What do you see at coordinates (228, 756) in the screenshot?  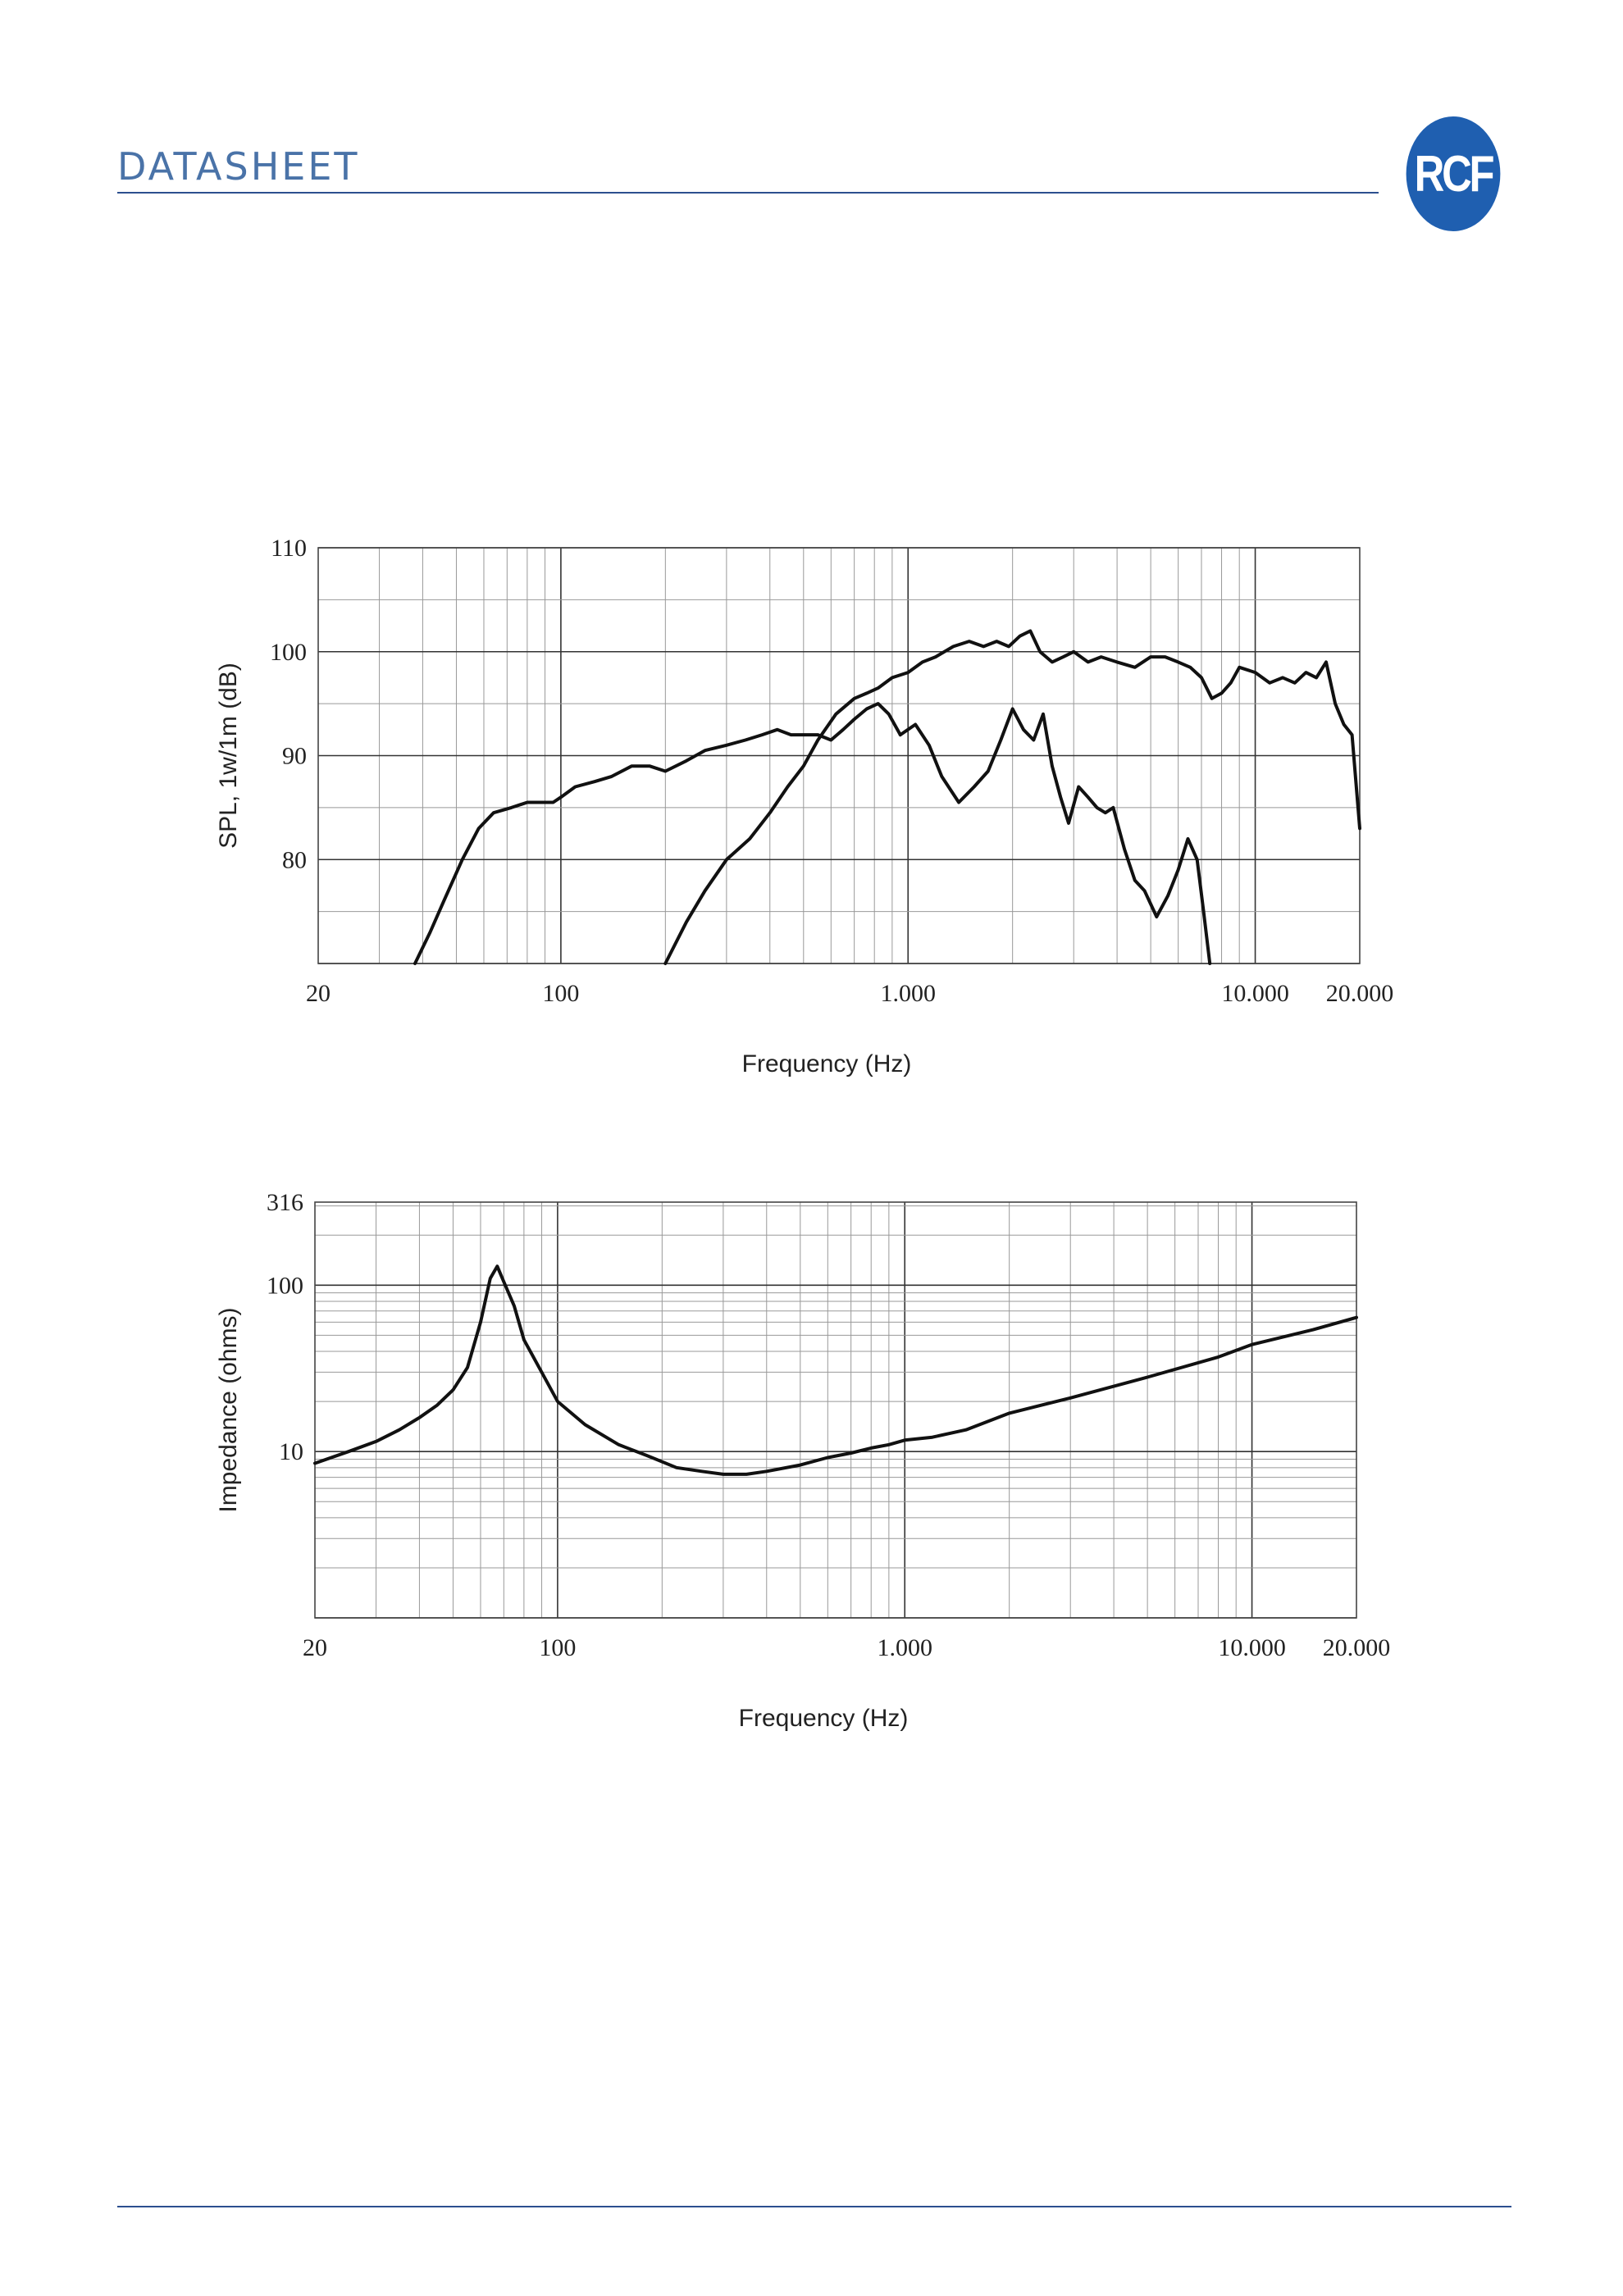 I see `y-axis-label: SPL, 1w/1m (dB)` at bounding box center [228, 756].